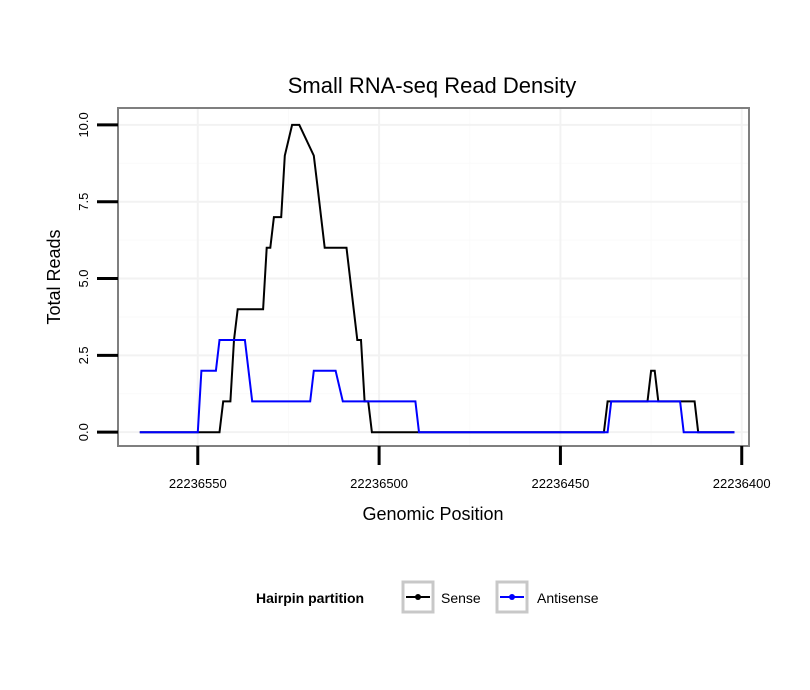 The image size is (810, 690). What do you see at coordinates (83, 124) in the screenshot?
I see `y-tick-label: 10.0` at bounding box center [83, 124].